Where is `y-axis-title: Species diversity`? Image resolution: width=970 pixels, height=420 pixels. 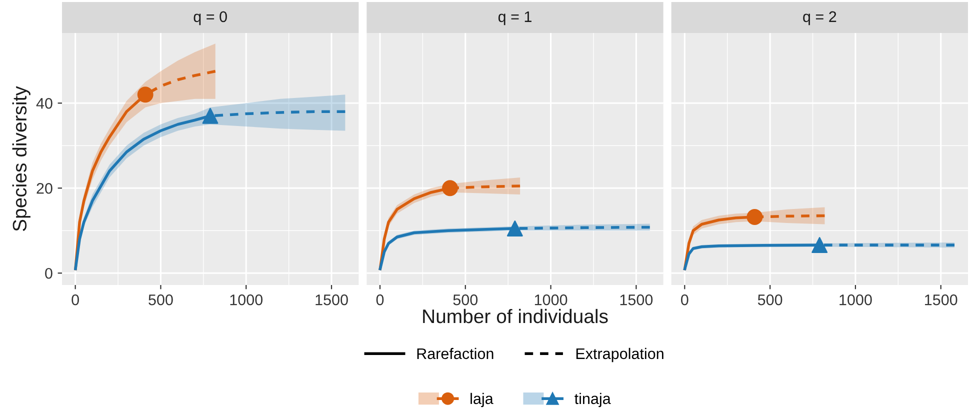 y-axis-title: Species diversity is located at coordinates (21, 159).